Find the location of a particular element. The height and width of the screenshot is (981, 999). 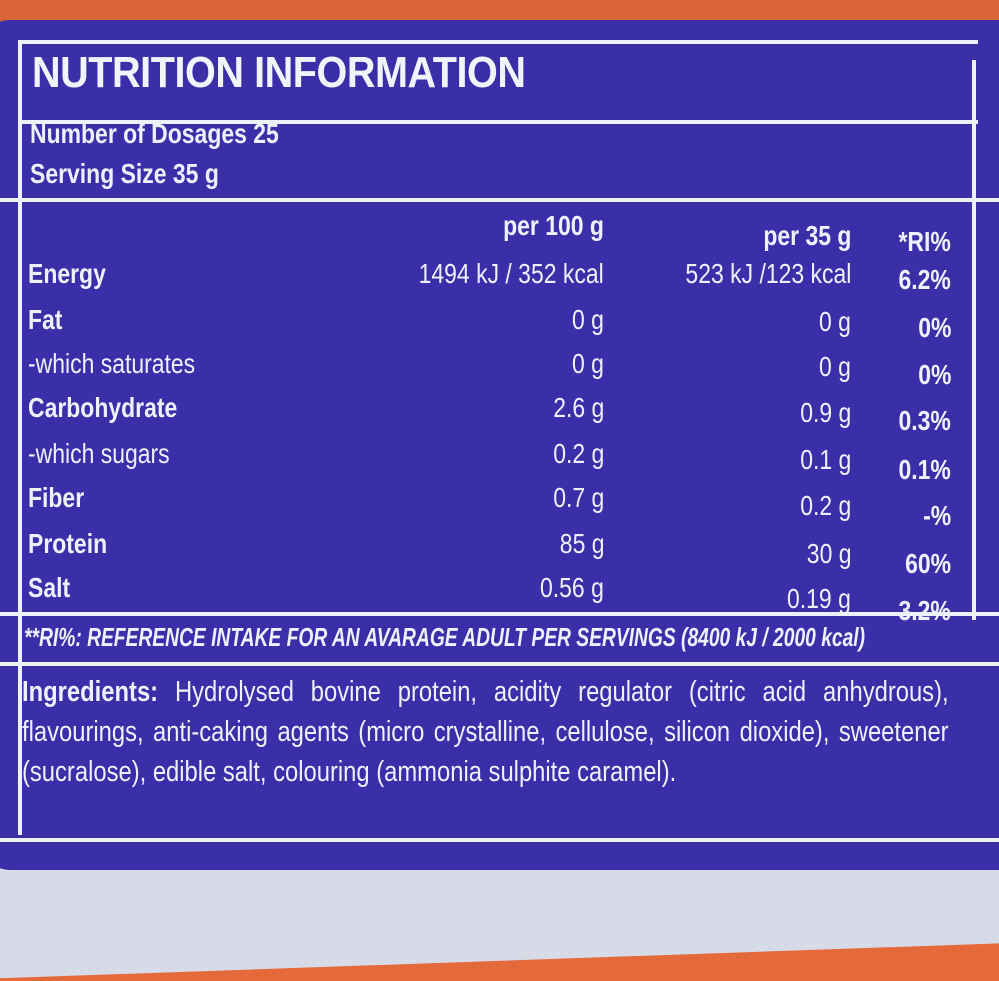

value-per100: 0.56 g is located at coordinates (572, 587).